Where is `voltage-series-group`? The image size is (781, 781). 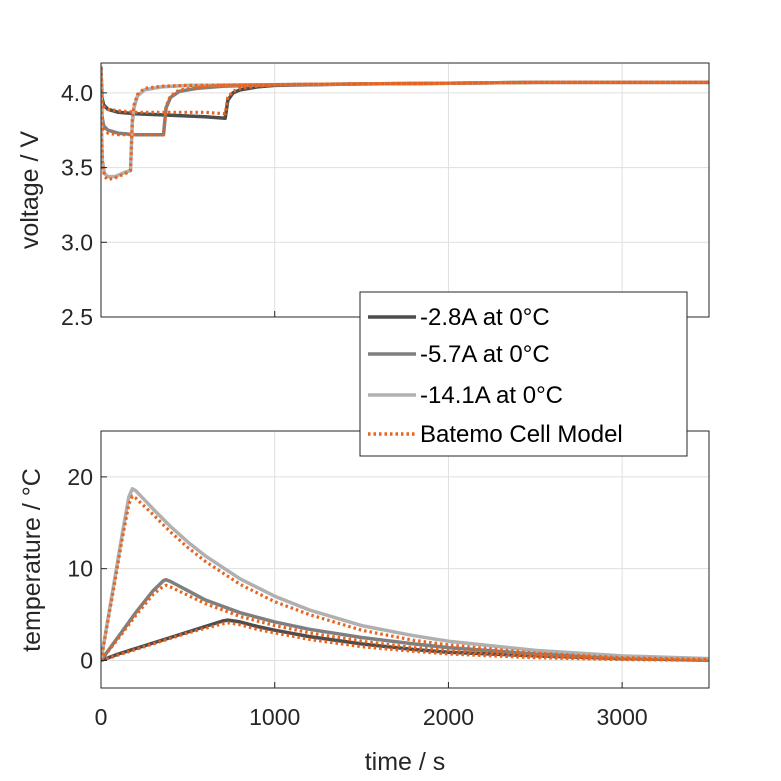 voltage-series-group is located at coordinates (405, 123).